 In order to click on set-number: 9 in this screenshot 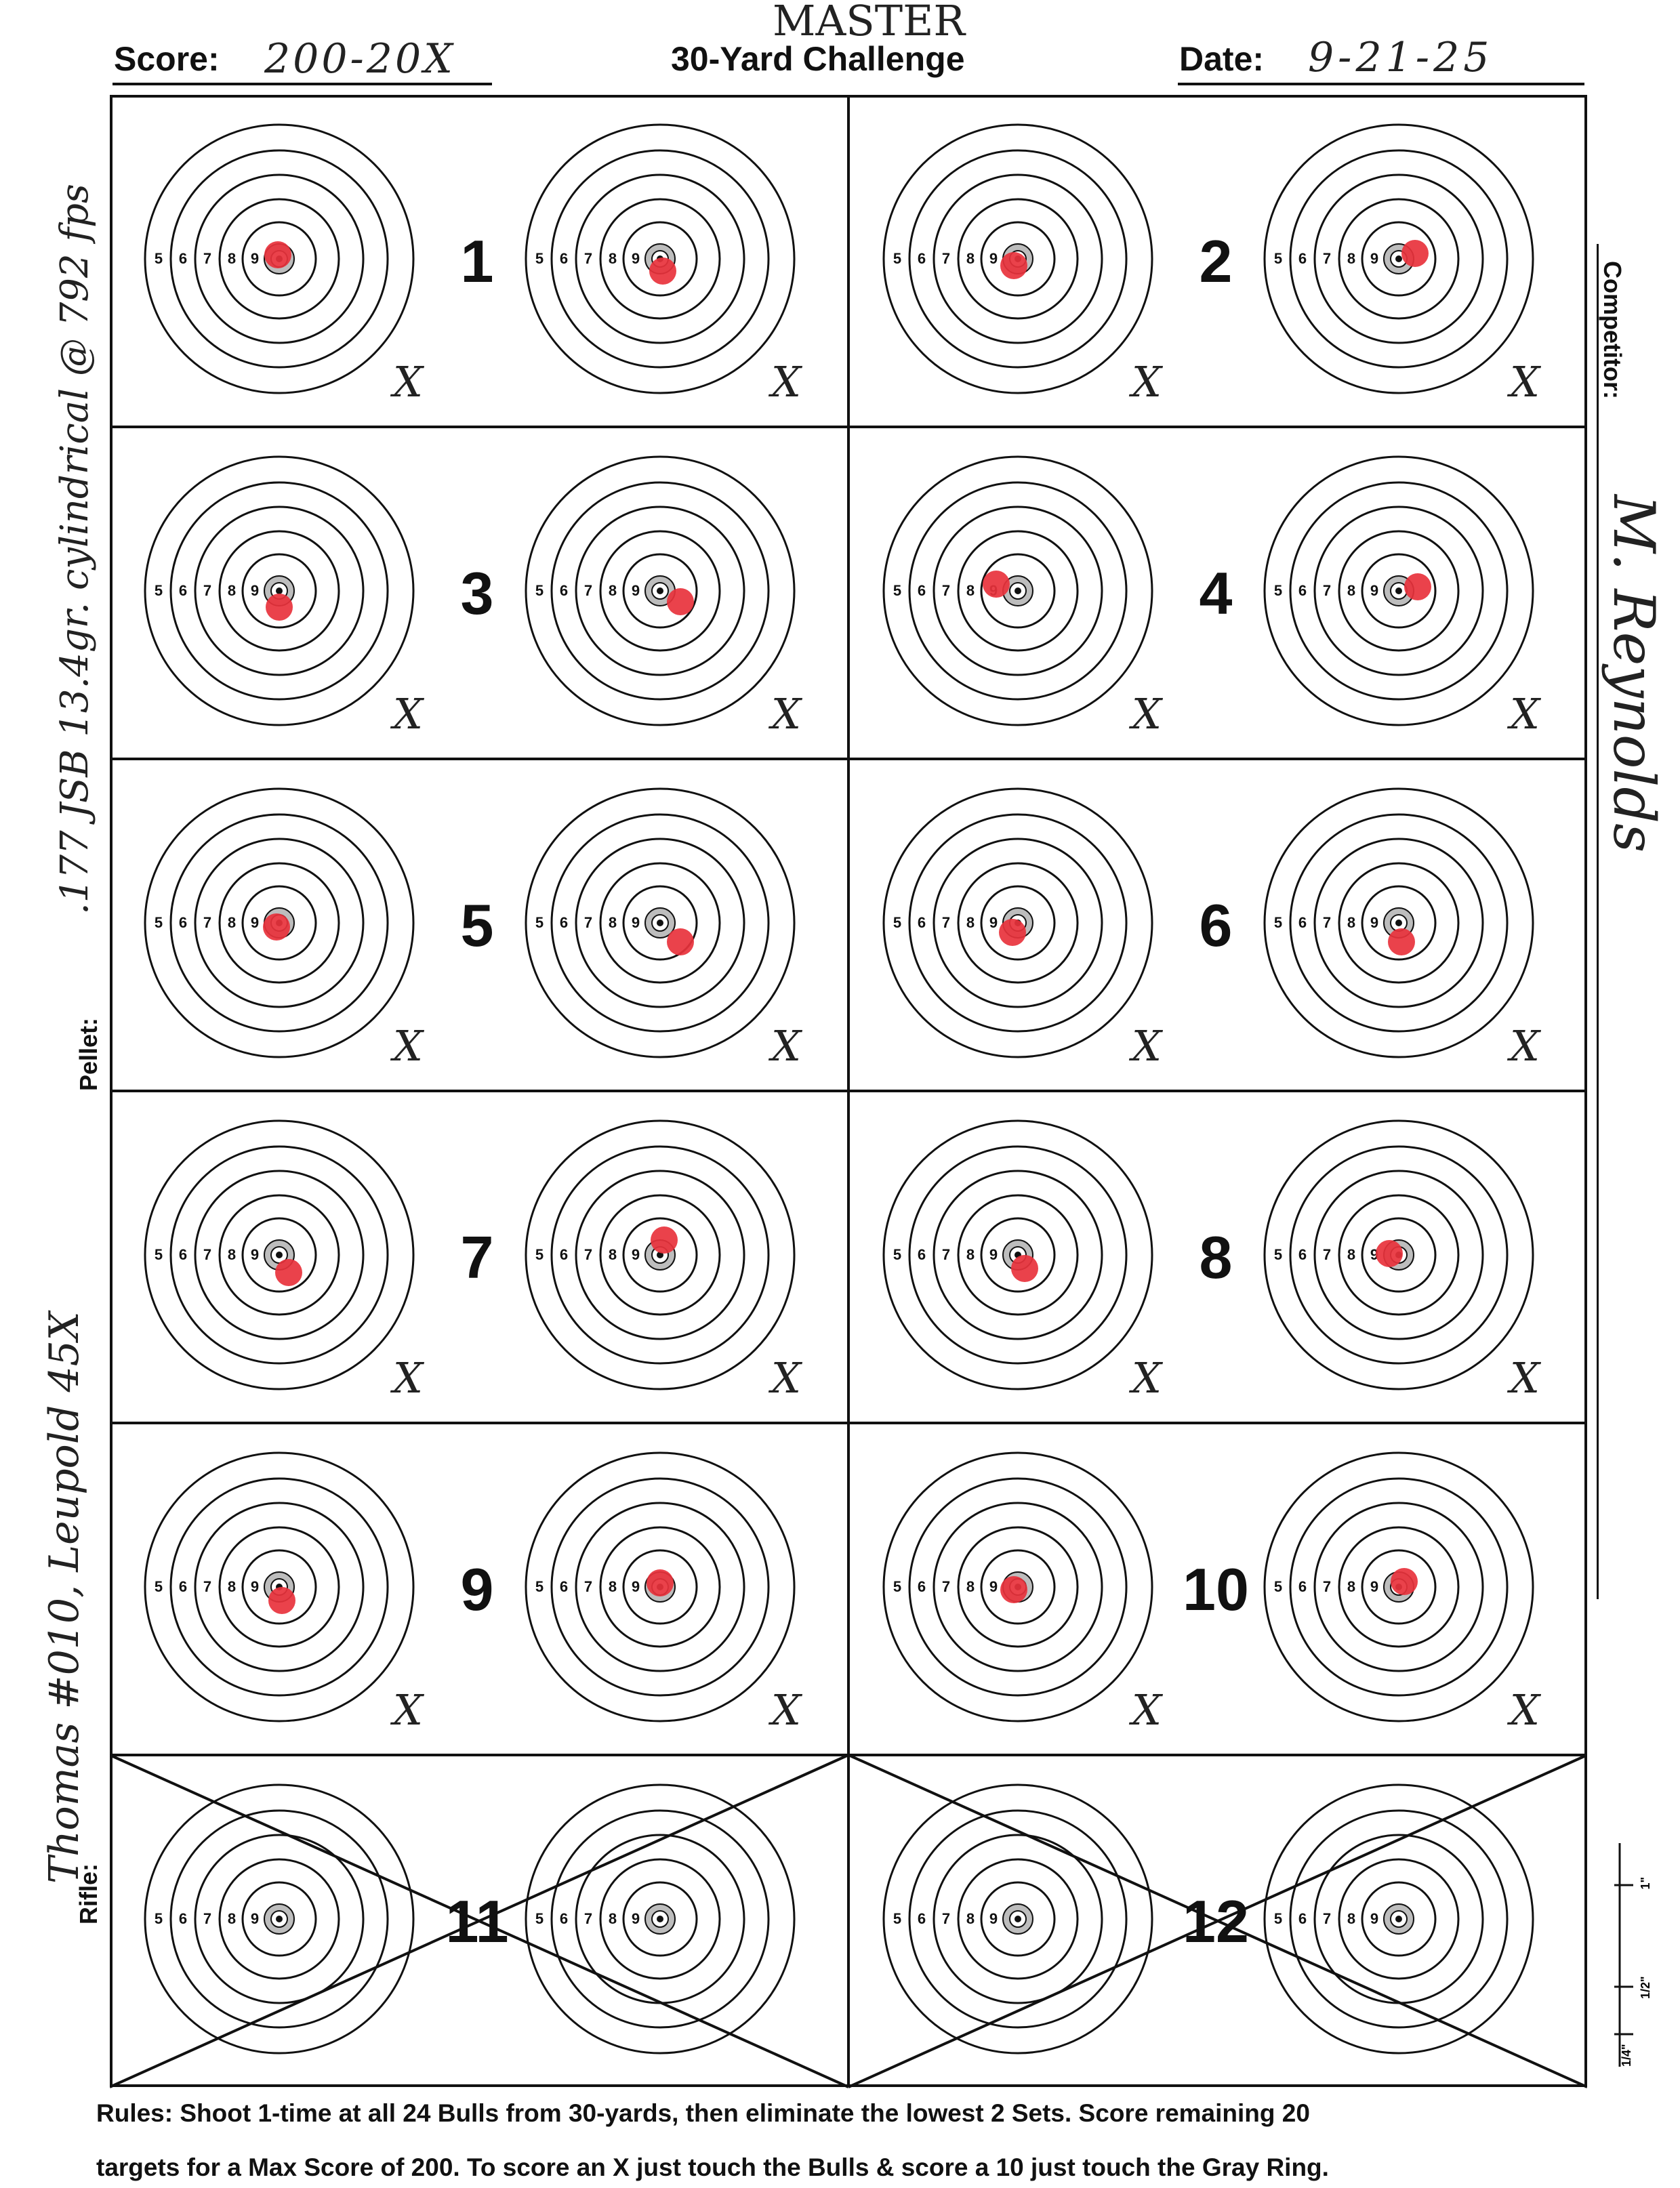, I will do `click(478, 1589)`.